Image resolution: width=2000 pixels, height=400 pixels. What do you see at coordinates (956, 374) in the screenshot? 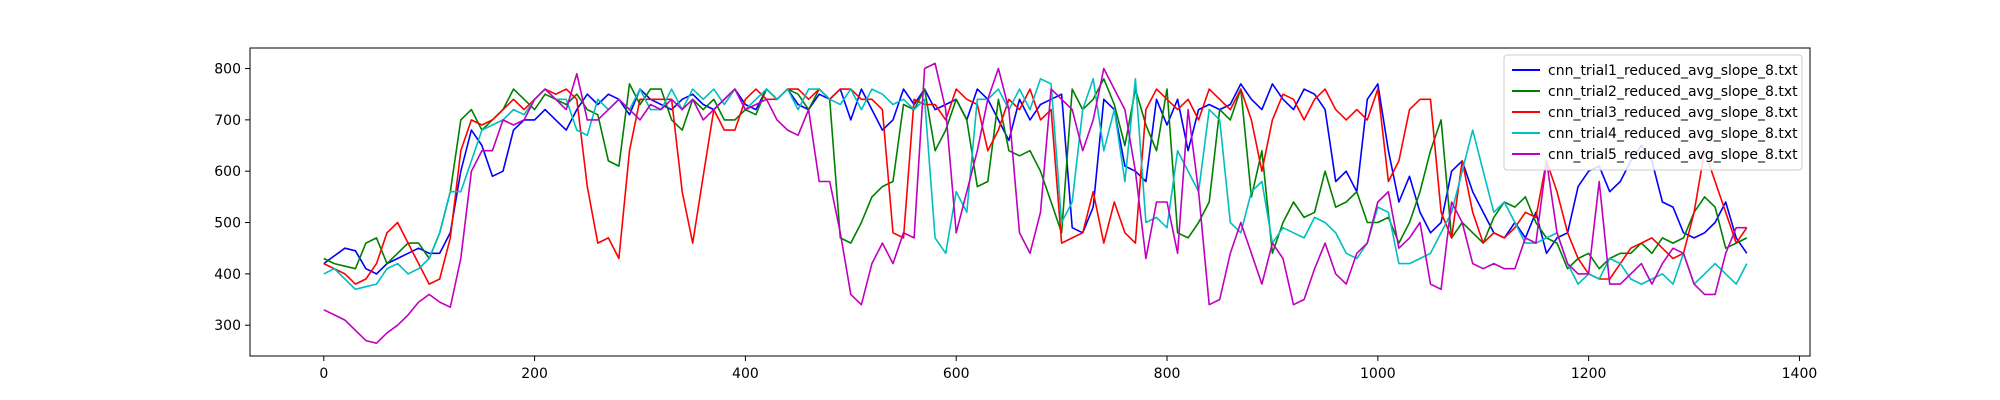
I see `x-tick-label: 600` at bounding box center [956, 374].